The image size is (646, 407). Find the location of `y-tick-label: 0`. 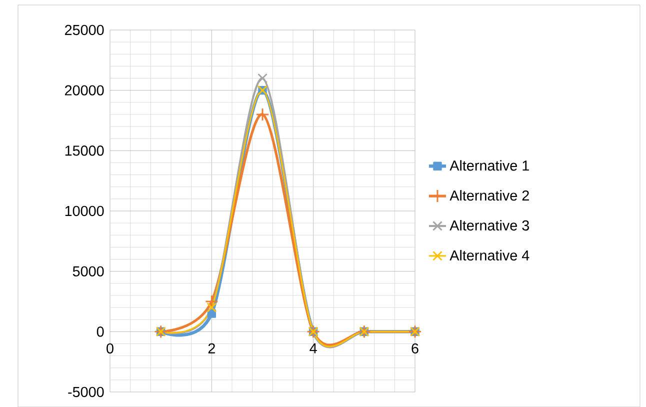

y-tick-label: 0 is located at coordinates (100, 331).